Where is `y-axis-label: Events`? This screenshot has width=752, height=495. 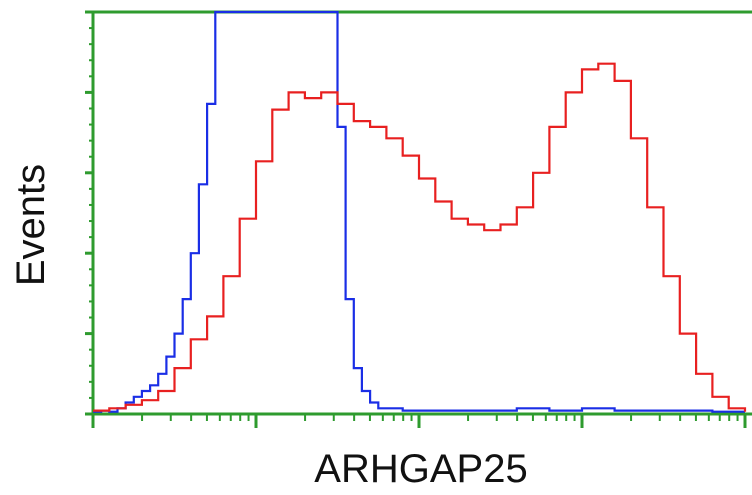 y-axis-label: Events is located at coordinates (31, 225).